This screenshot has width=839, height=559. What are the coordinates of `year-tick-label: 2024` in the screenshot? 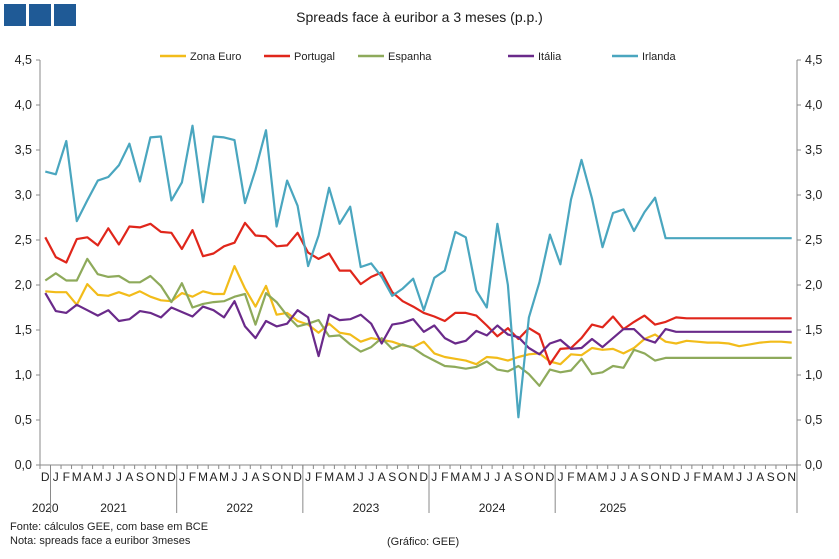 It's located at (492, 508).